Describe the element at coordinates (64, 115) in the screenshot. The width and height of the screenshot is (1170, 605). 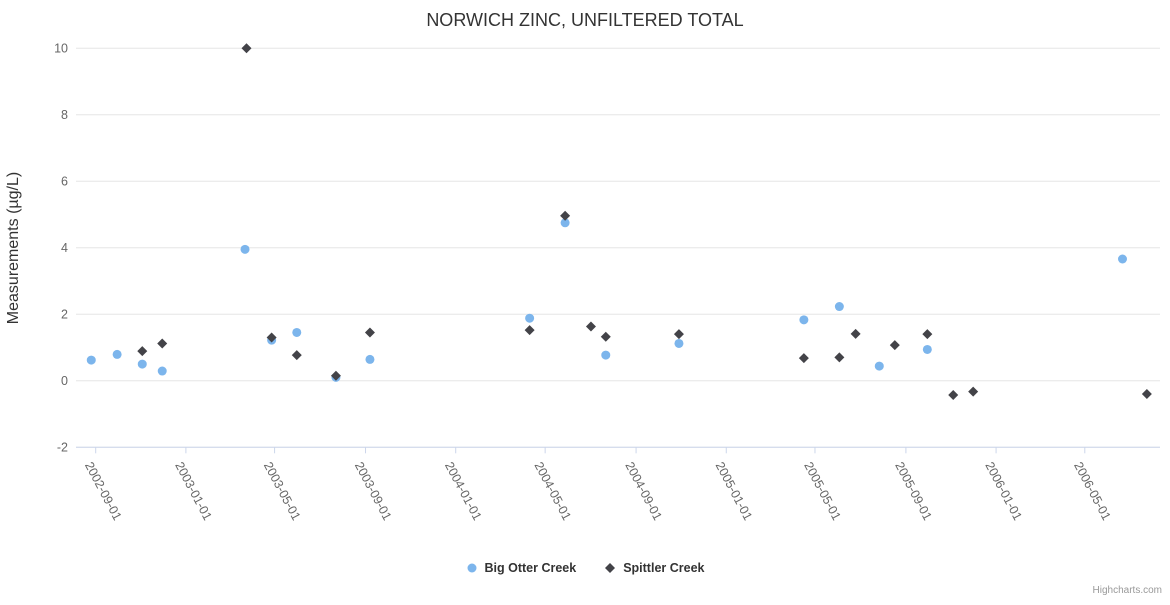
I see `y-tick-label: 8` at that location.